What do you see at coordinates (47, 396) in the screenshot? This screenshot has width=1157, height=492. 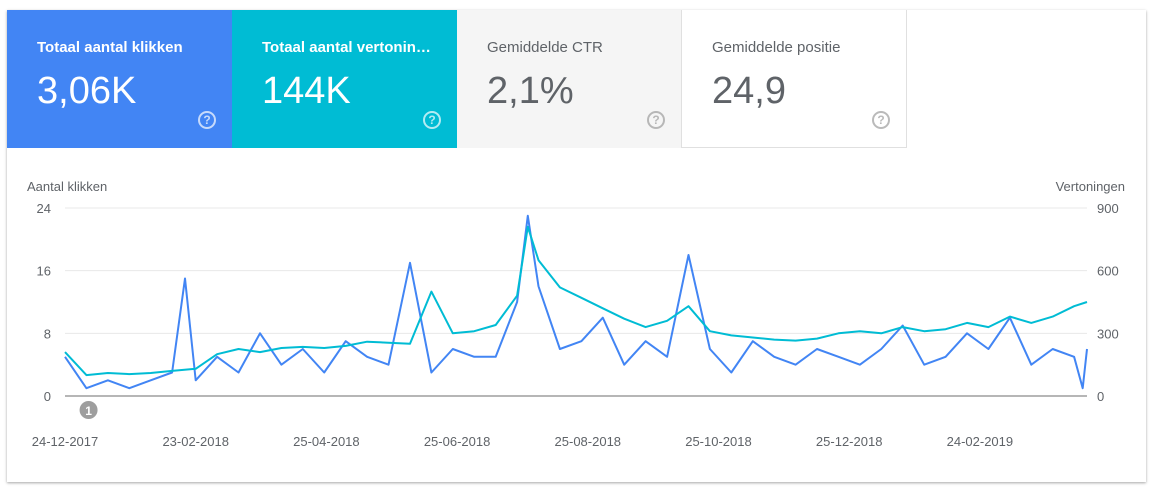 I see `y-tick-left: 0` at bounding box center [47, 396].